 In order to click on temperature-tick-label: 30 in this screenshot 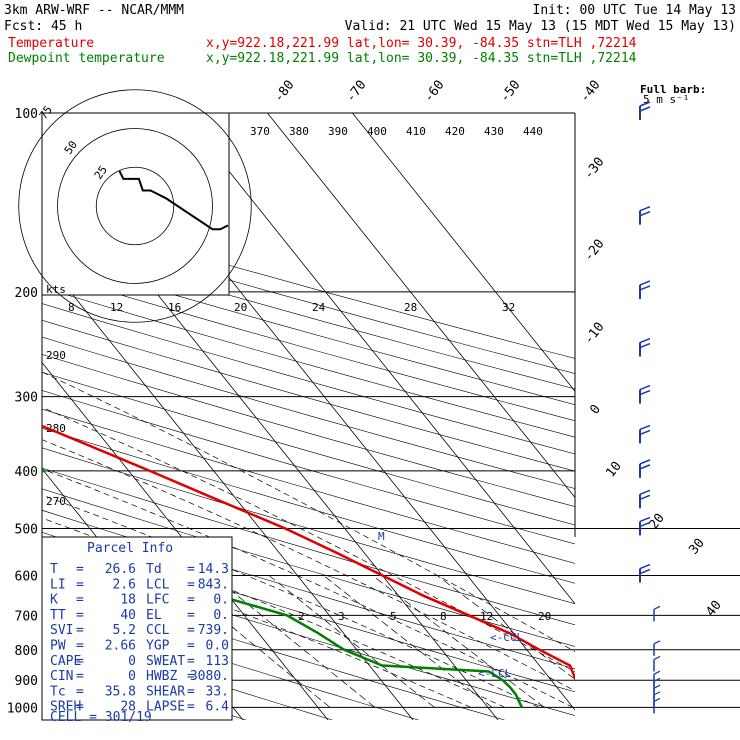, I will do `click(696, 547)`.